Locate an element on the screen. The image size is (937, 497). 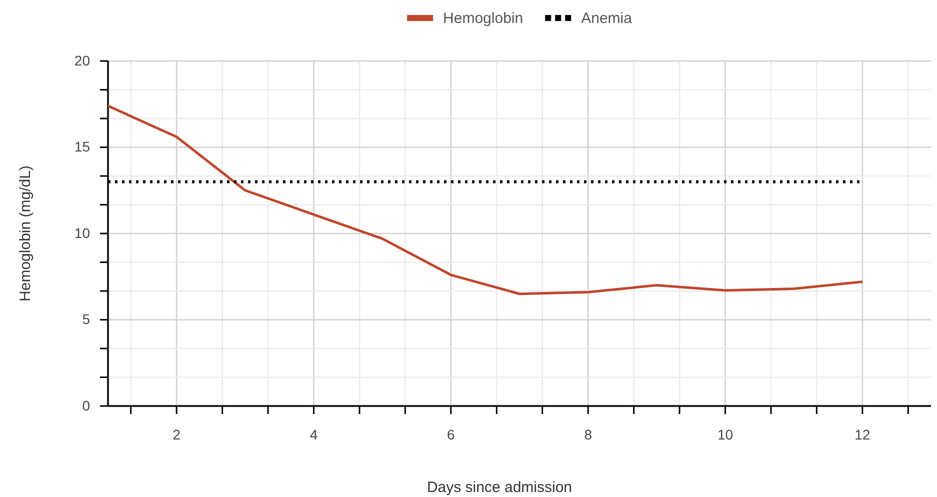
y-tick-label: 10 is located at coordinates (82, 232).